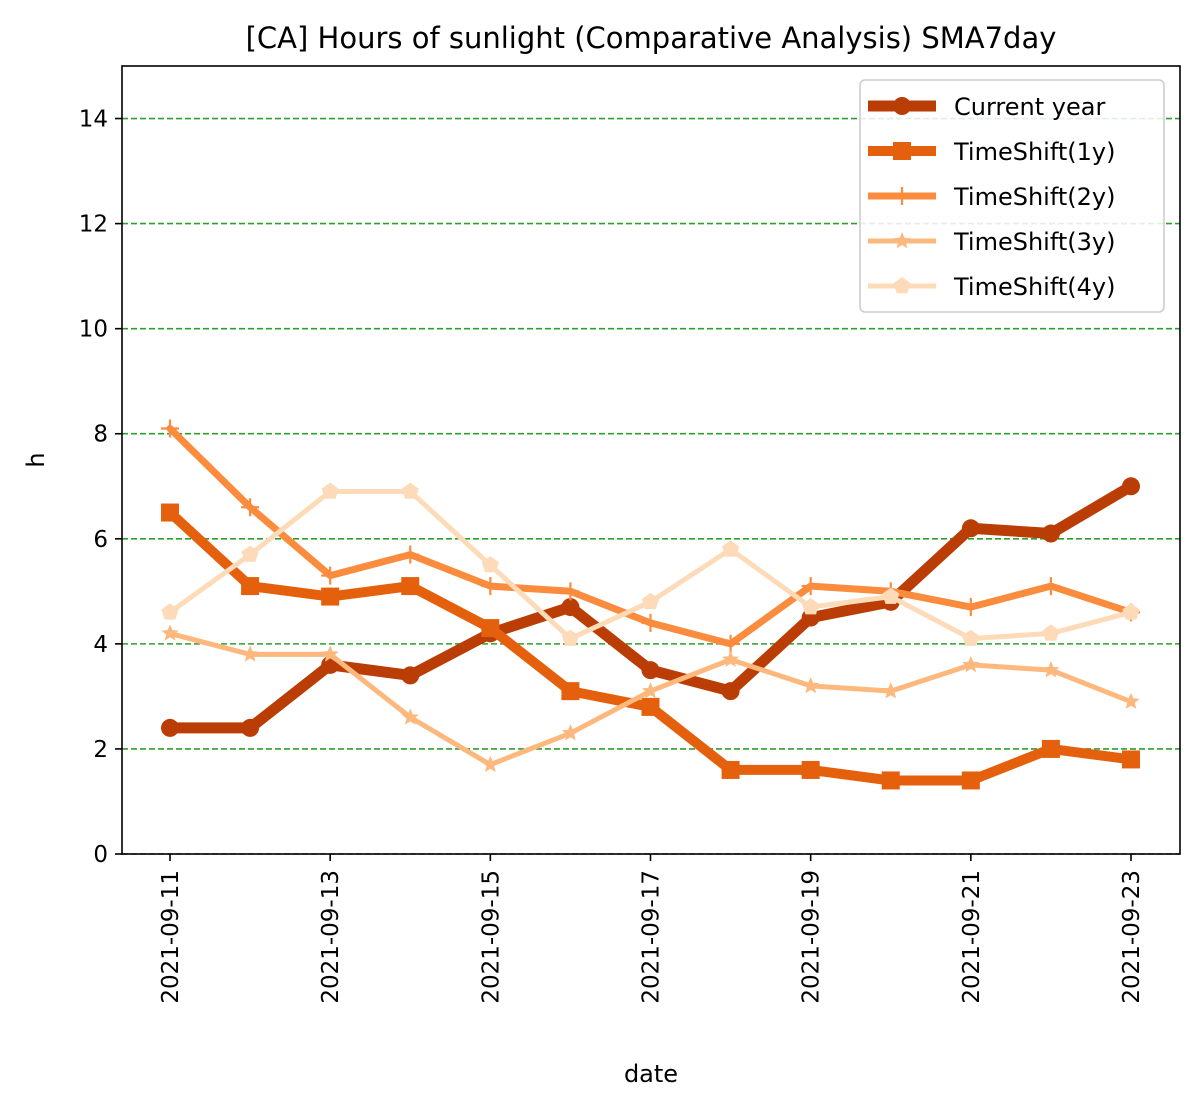 The height and width of the screenshot is (1110, 1200). What do you see at coordinates (171, 937) in the screenshot?
I see `x-tick-label: 2021-09-11` at bounding box center [171, 937].